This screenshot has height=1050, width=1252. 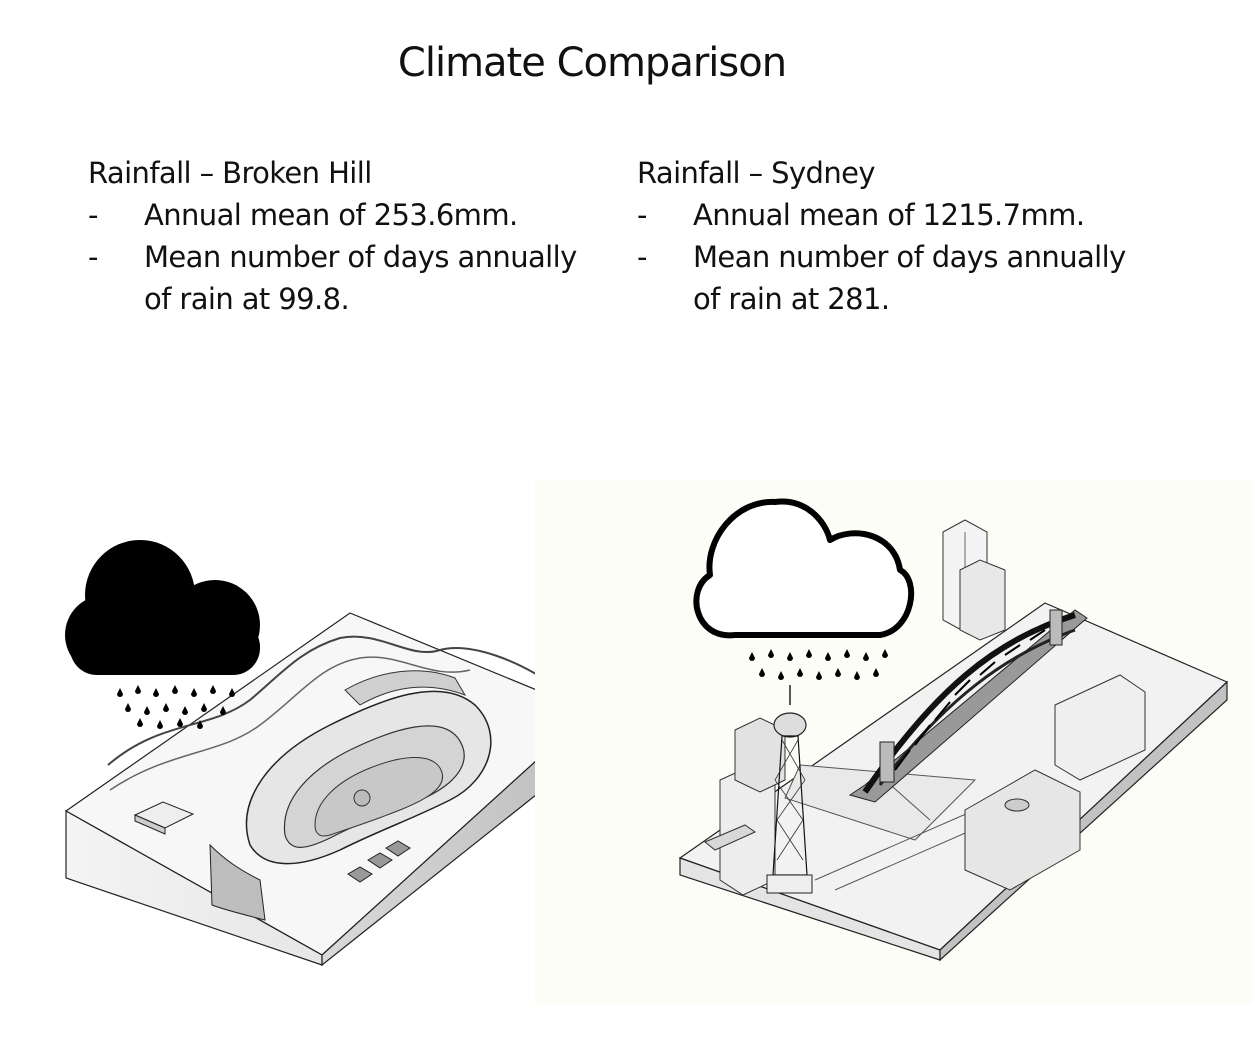 What do you see at coordinates (889, 215) in the screenshot?
I see `sydney-annual-mean: Annual mean of 1215.7mm.` at bounding box center [889, 215].